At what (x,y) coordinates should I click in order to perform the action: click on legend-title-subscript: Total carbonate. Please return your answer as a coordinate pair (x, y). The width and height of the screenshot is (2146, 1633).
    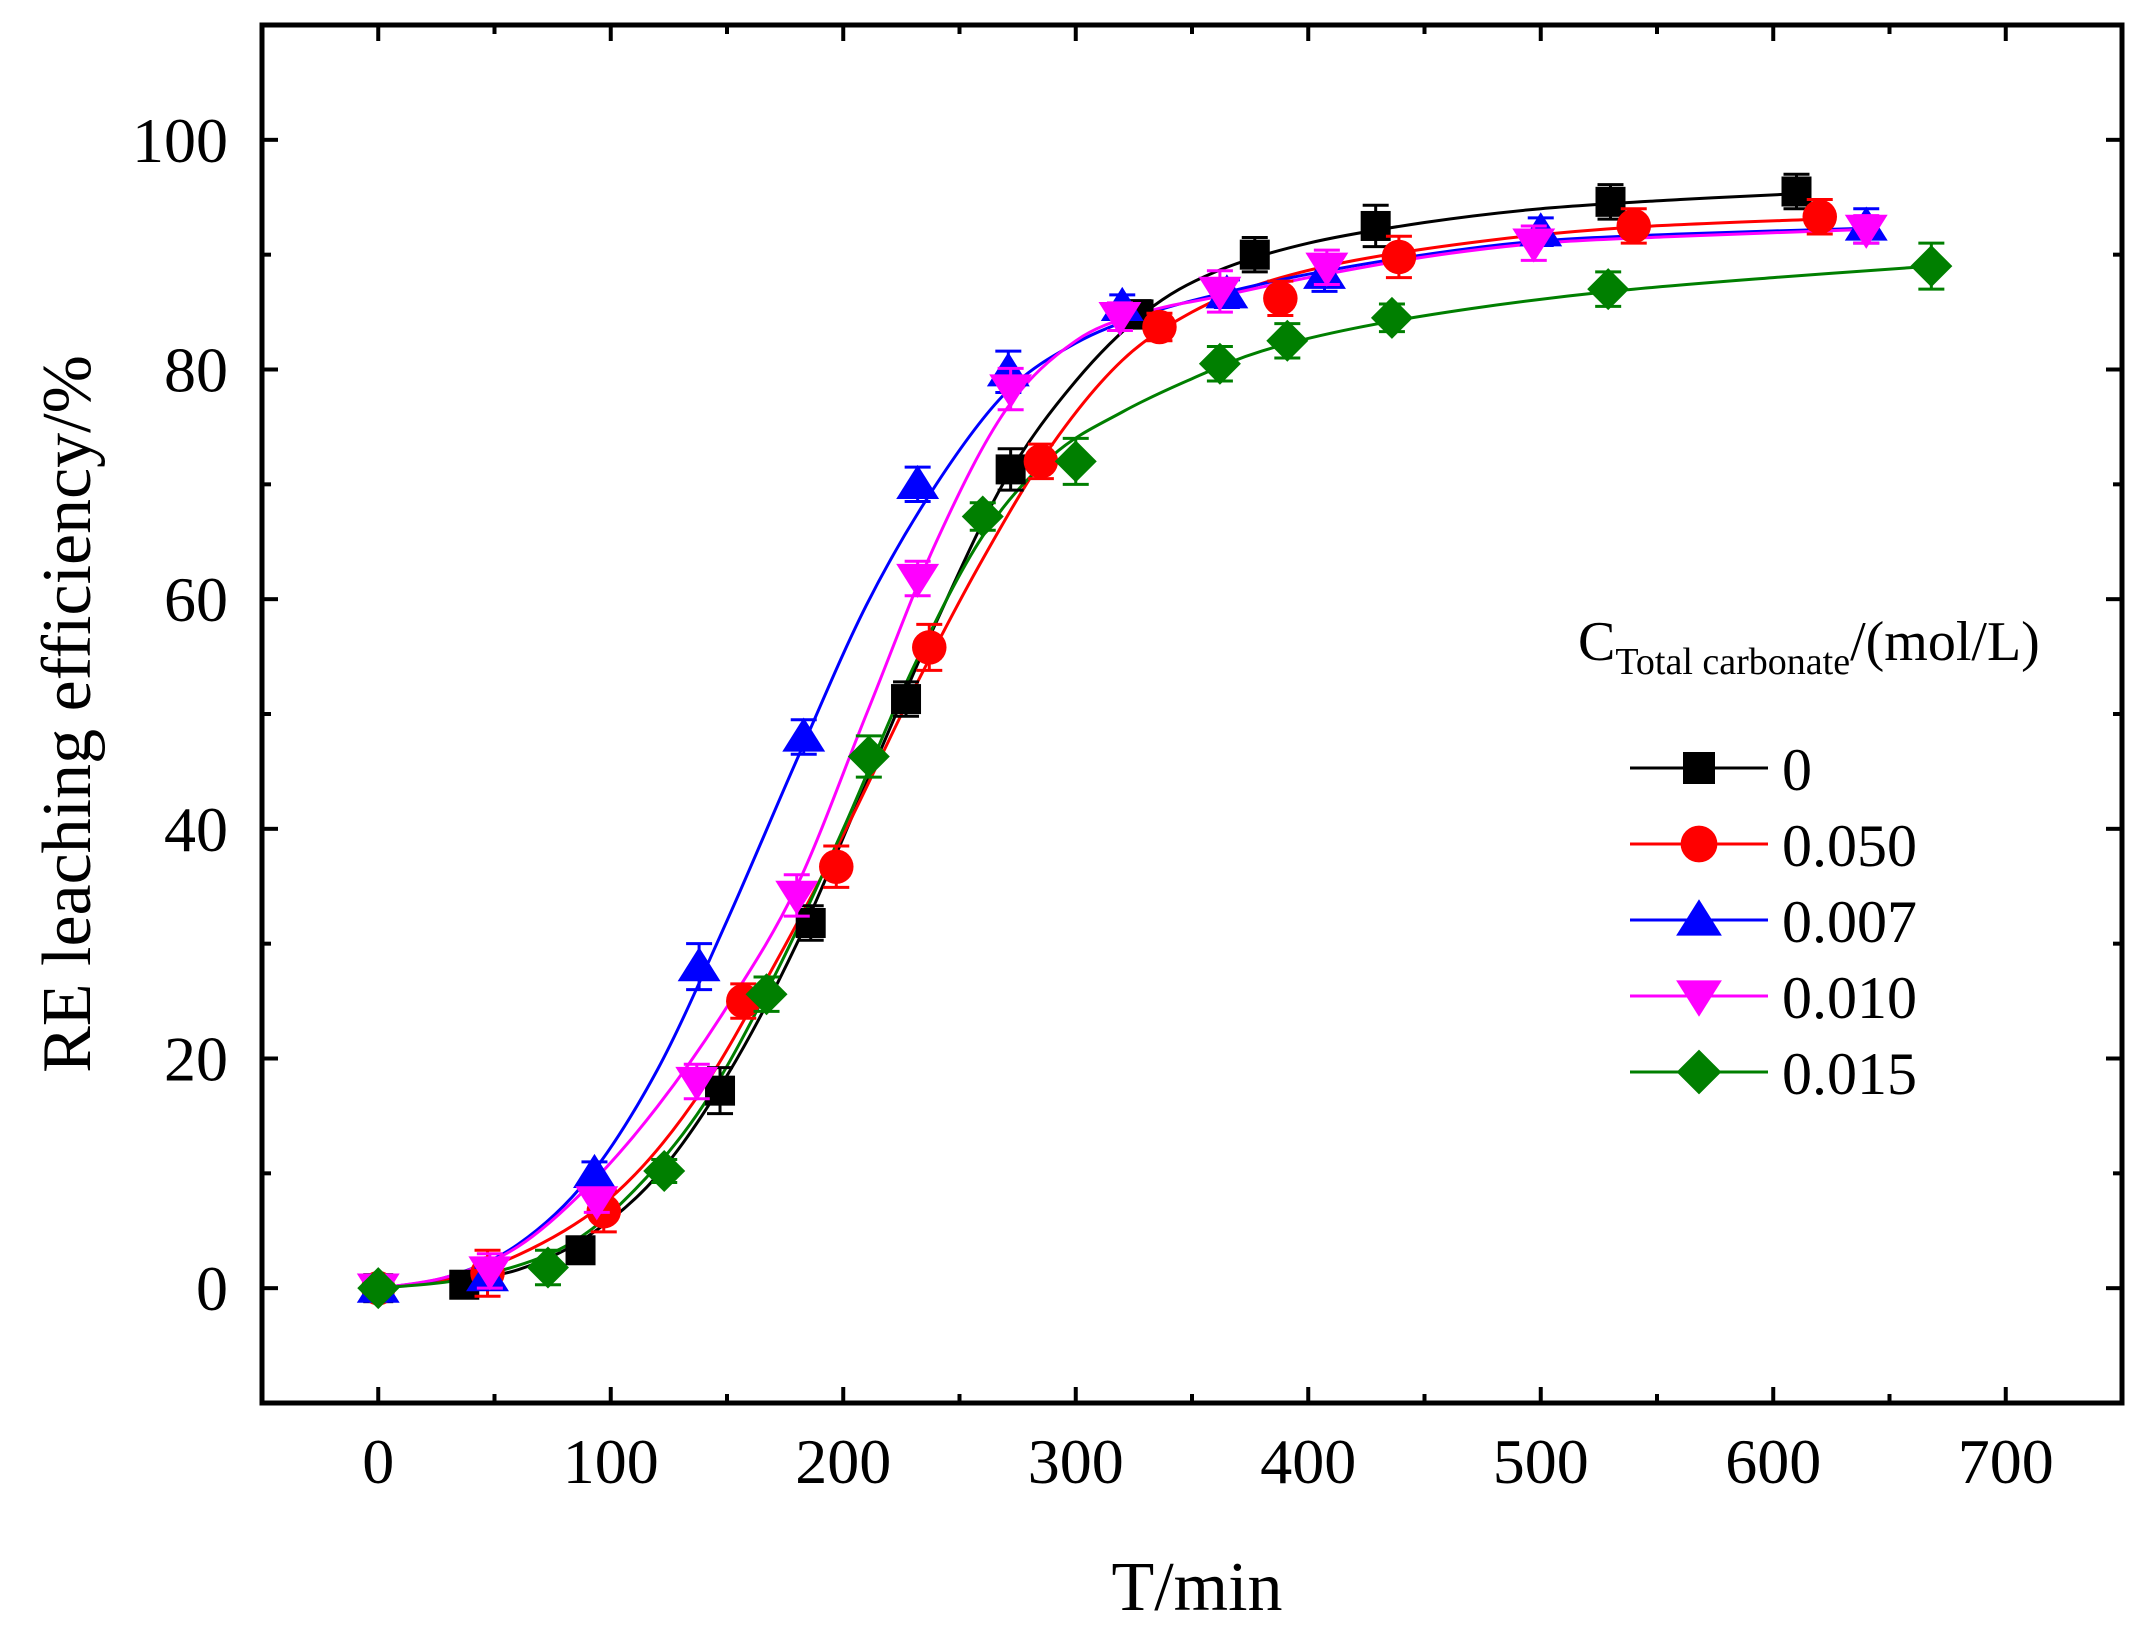
    Looking at the image, I should click on (1732, 662).